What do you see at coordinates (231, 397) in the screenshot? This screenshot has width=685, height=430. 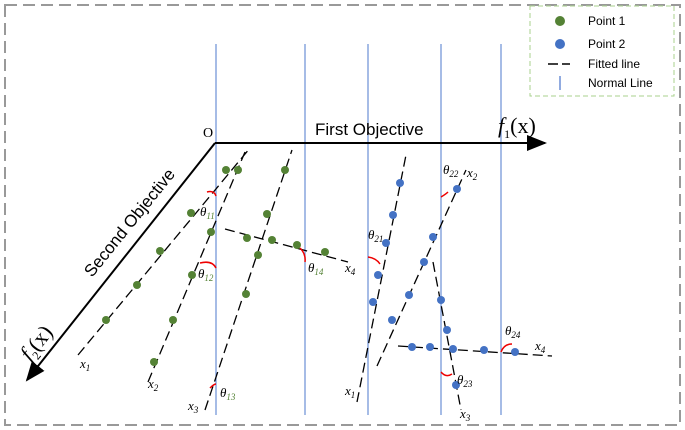 I see `angle-label-subscript: 13` at bounding box center [231, 397].